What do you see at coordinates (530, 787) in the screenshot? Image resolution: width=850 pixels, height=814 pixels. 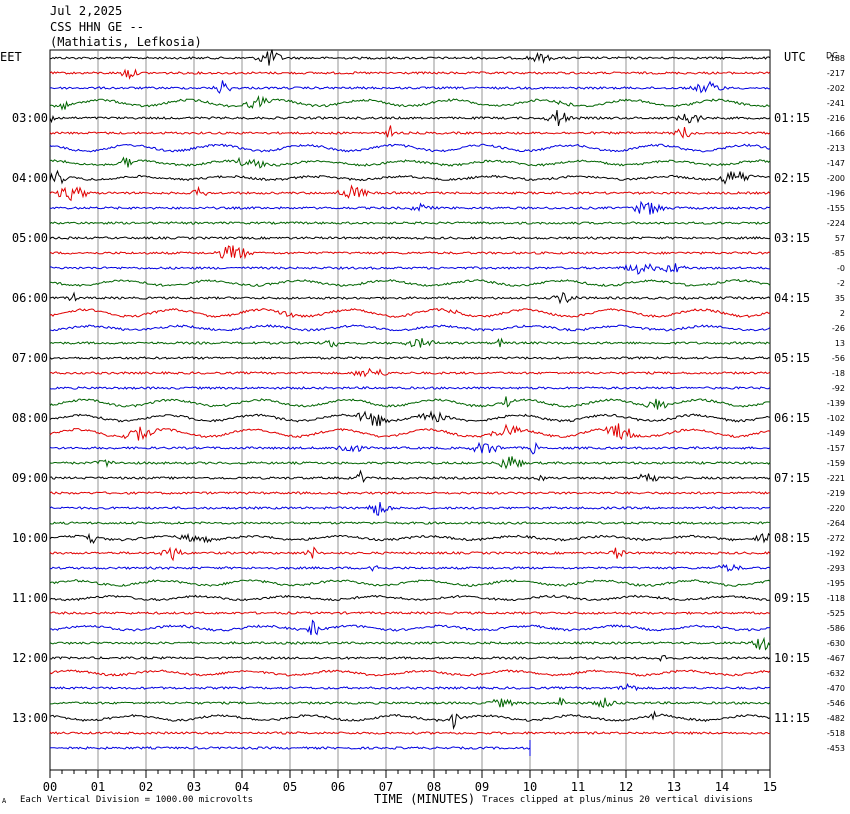 I see `x-tick-label: 10` at bounding box center [530, 787].